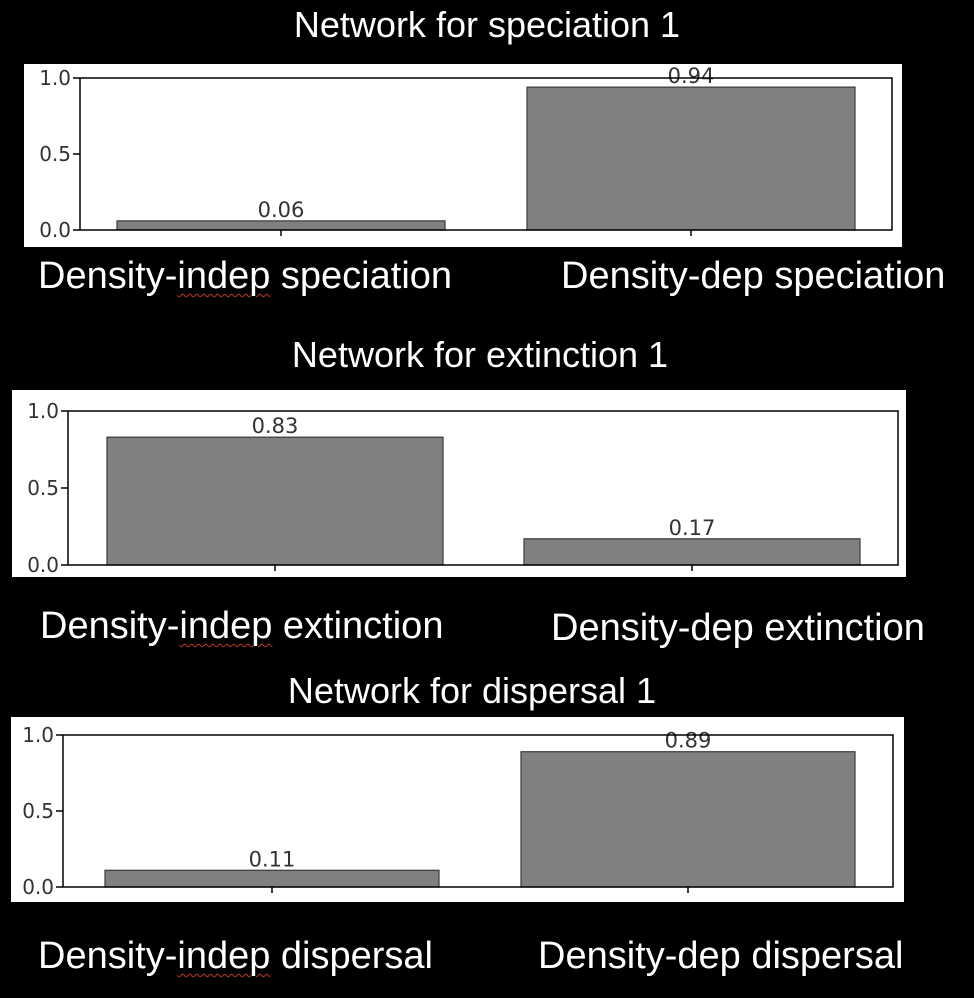 Image resolution: width=974 pixels, height=998 pixels. I want to click on category-label-rest: speciation, so click(361, 276).